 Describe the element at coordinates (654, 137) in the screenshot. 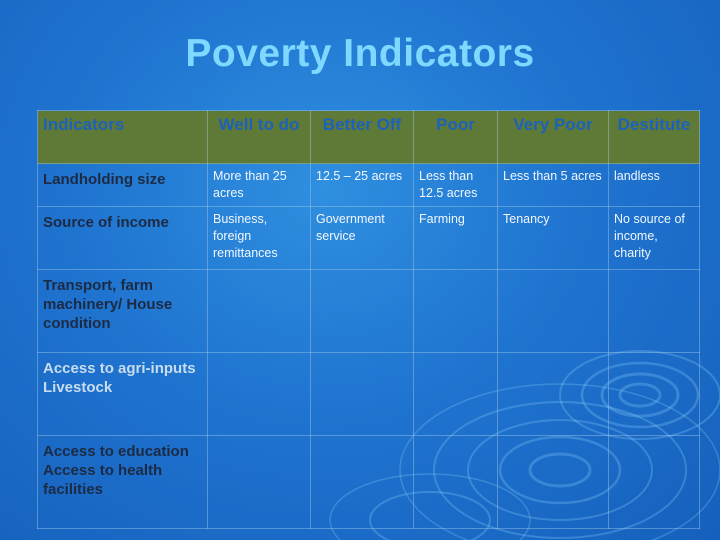

I see `header-destitute: Destitute` at that location.